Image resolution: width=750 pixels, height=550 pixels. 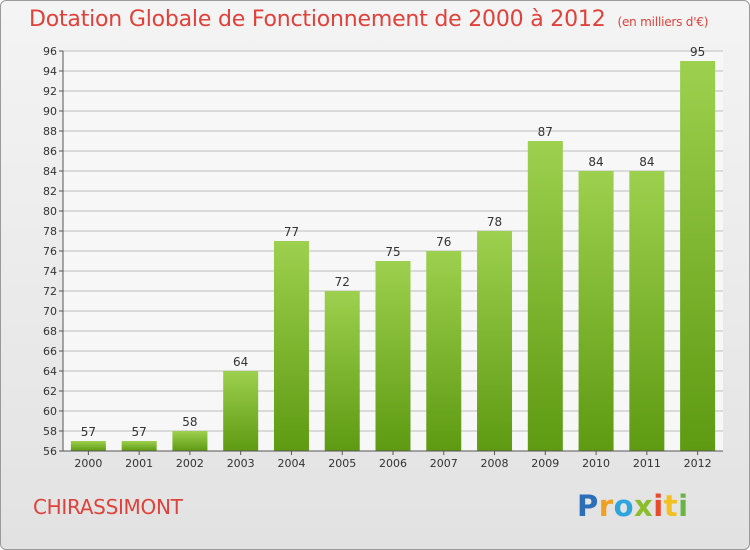 What do you see at coordinates (50, 291) in the screenshot?
I see `y-tick-label: 72` at bounding box center [50, 291].